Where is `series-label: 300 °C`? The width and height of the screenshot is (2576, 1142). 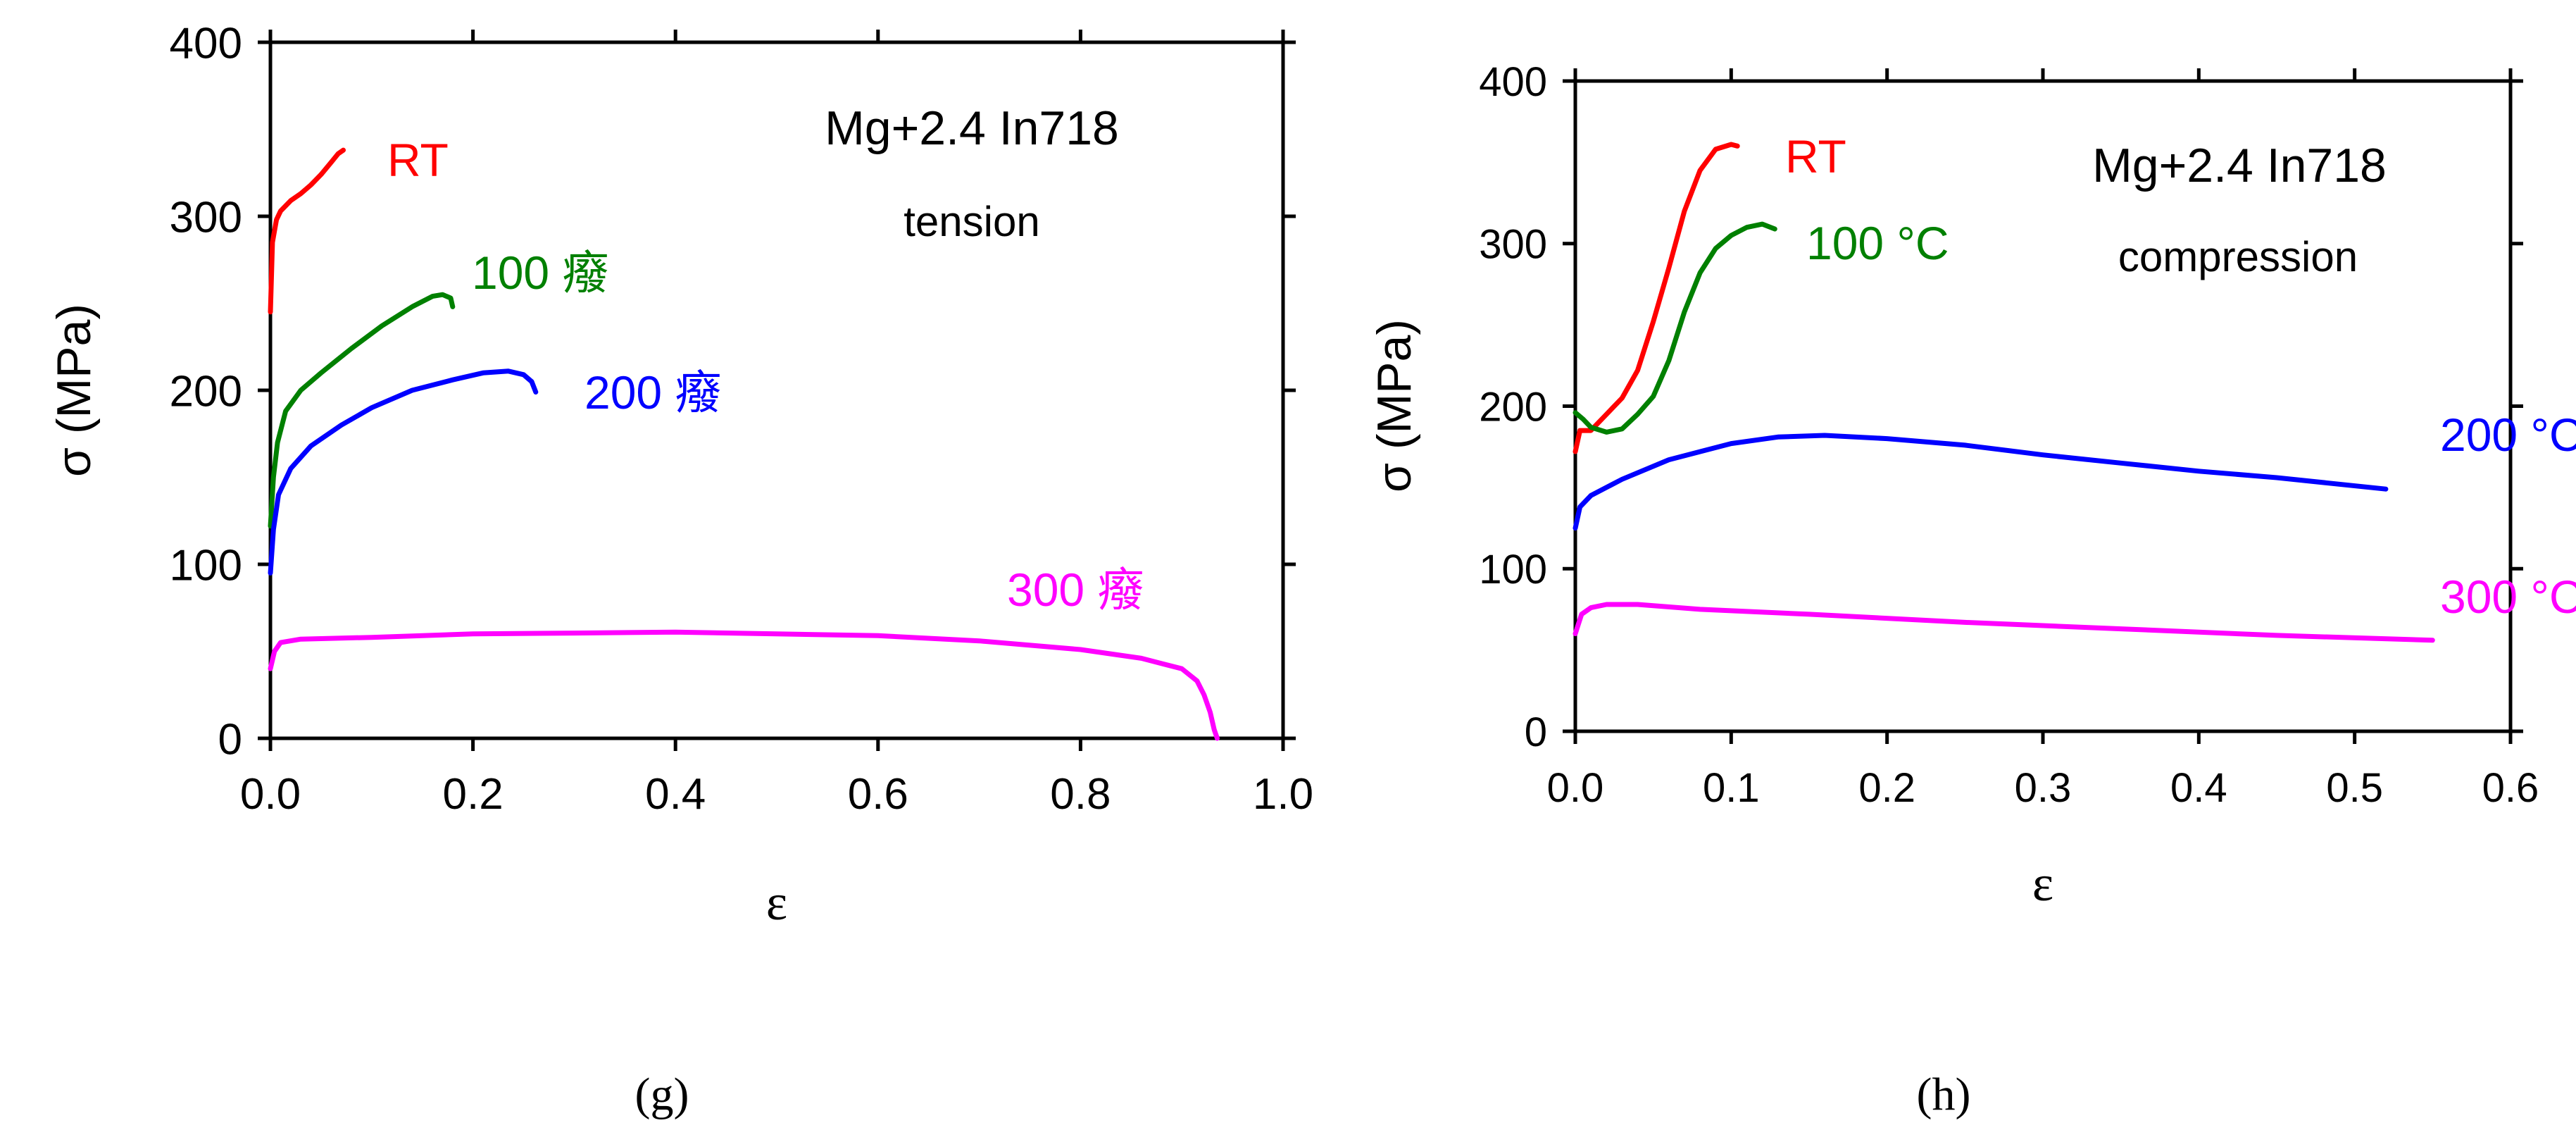
series-label: 300 °C is located at coordinates (2508, 597).